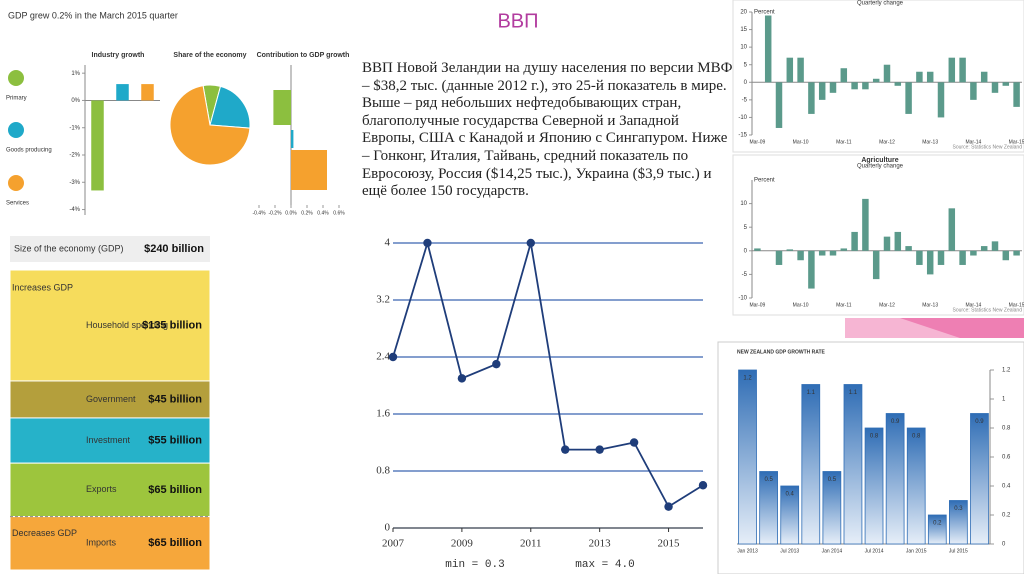 This screenshot has width=1024, height=574. What do you see at coordinates (275, 213) in the screenshot?
I see `x-tick-label: -0.2%` at bounding box center [275, 213].